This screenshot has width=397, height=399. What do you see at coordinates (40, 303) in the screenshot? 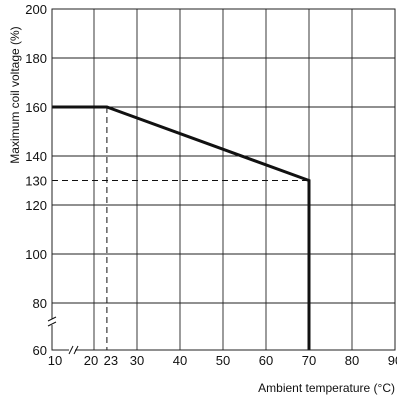
I see `y-tick-label: 80` at bounding box center [40, 303].